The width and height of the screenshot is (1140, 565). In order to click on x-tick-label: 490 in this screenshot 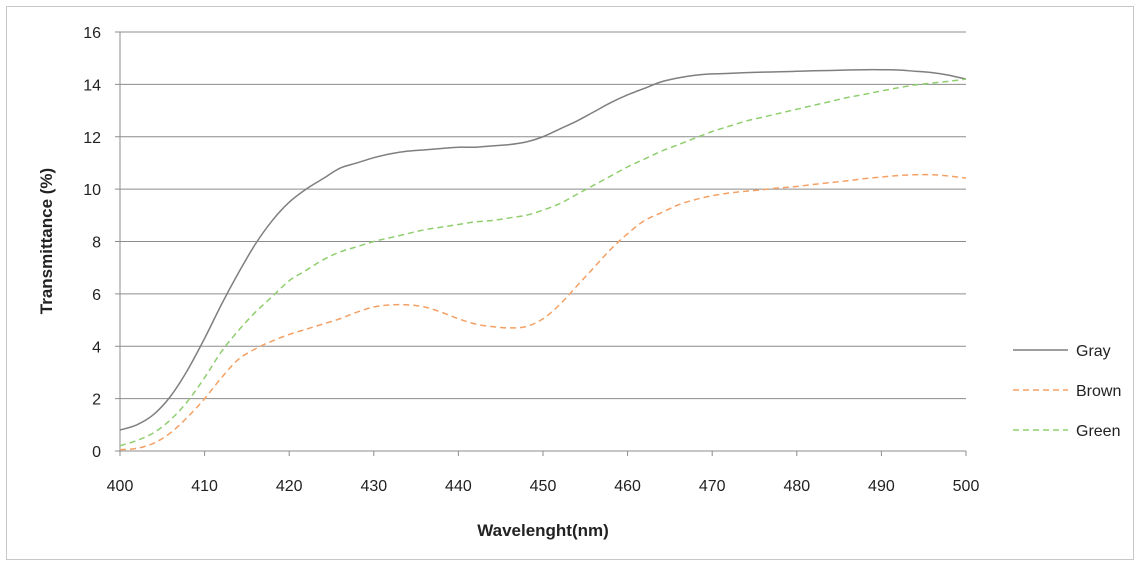, I will do `click(881, 486)`.